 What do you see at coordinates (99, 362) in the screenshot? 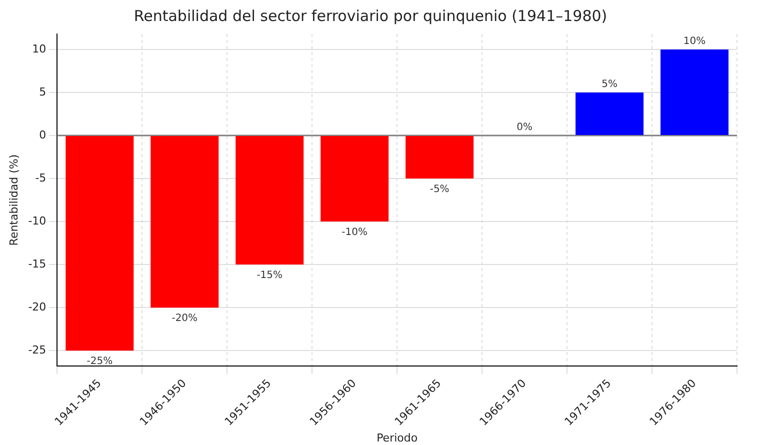
I see `data-label: -25%` at bounding box center [99, 362].